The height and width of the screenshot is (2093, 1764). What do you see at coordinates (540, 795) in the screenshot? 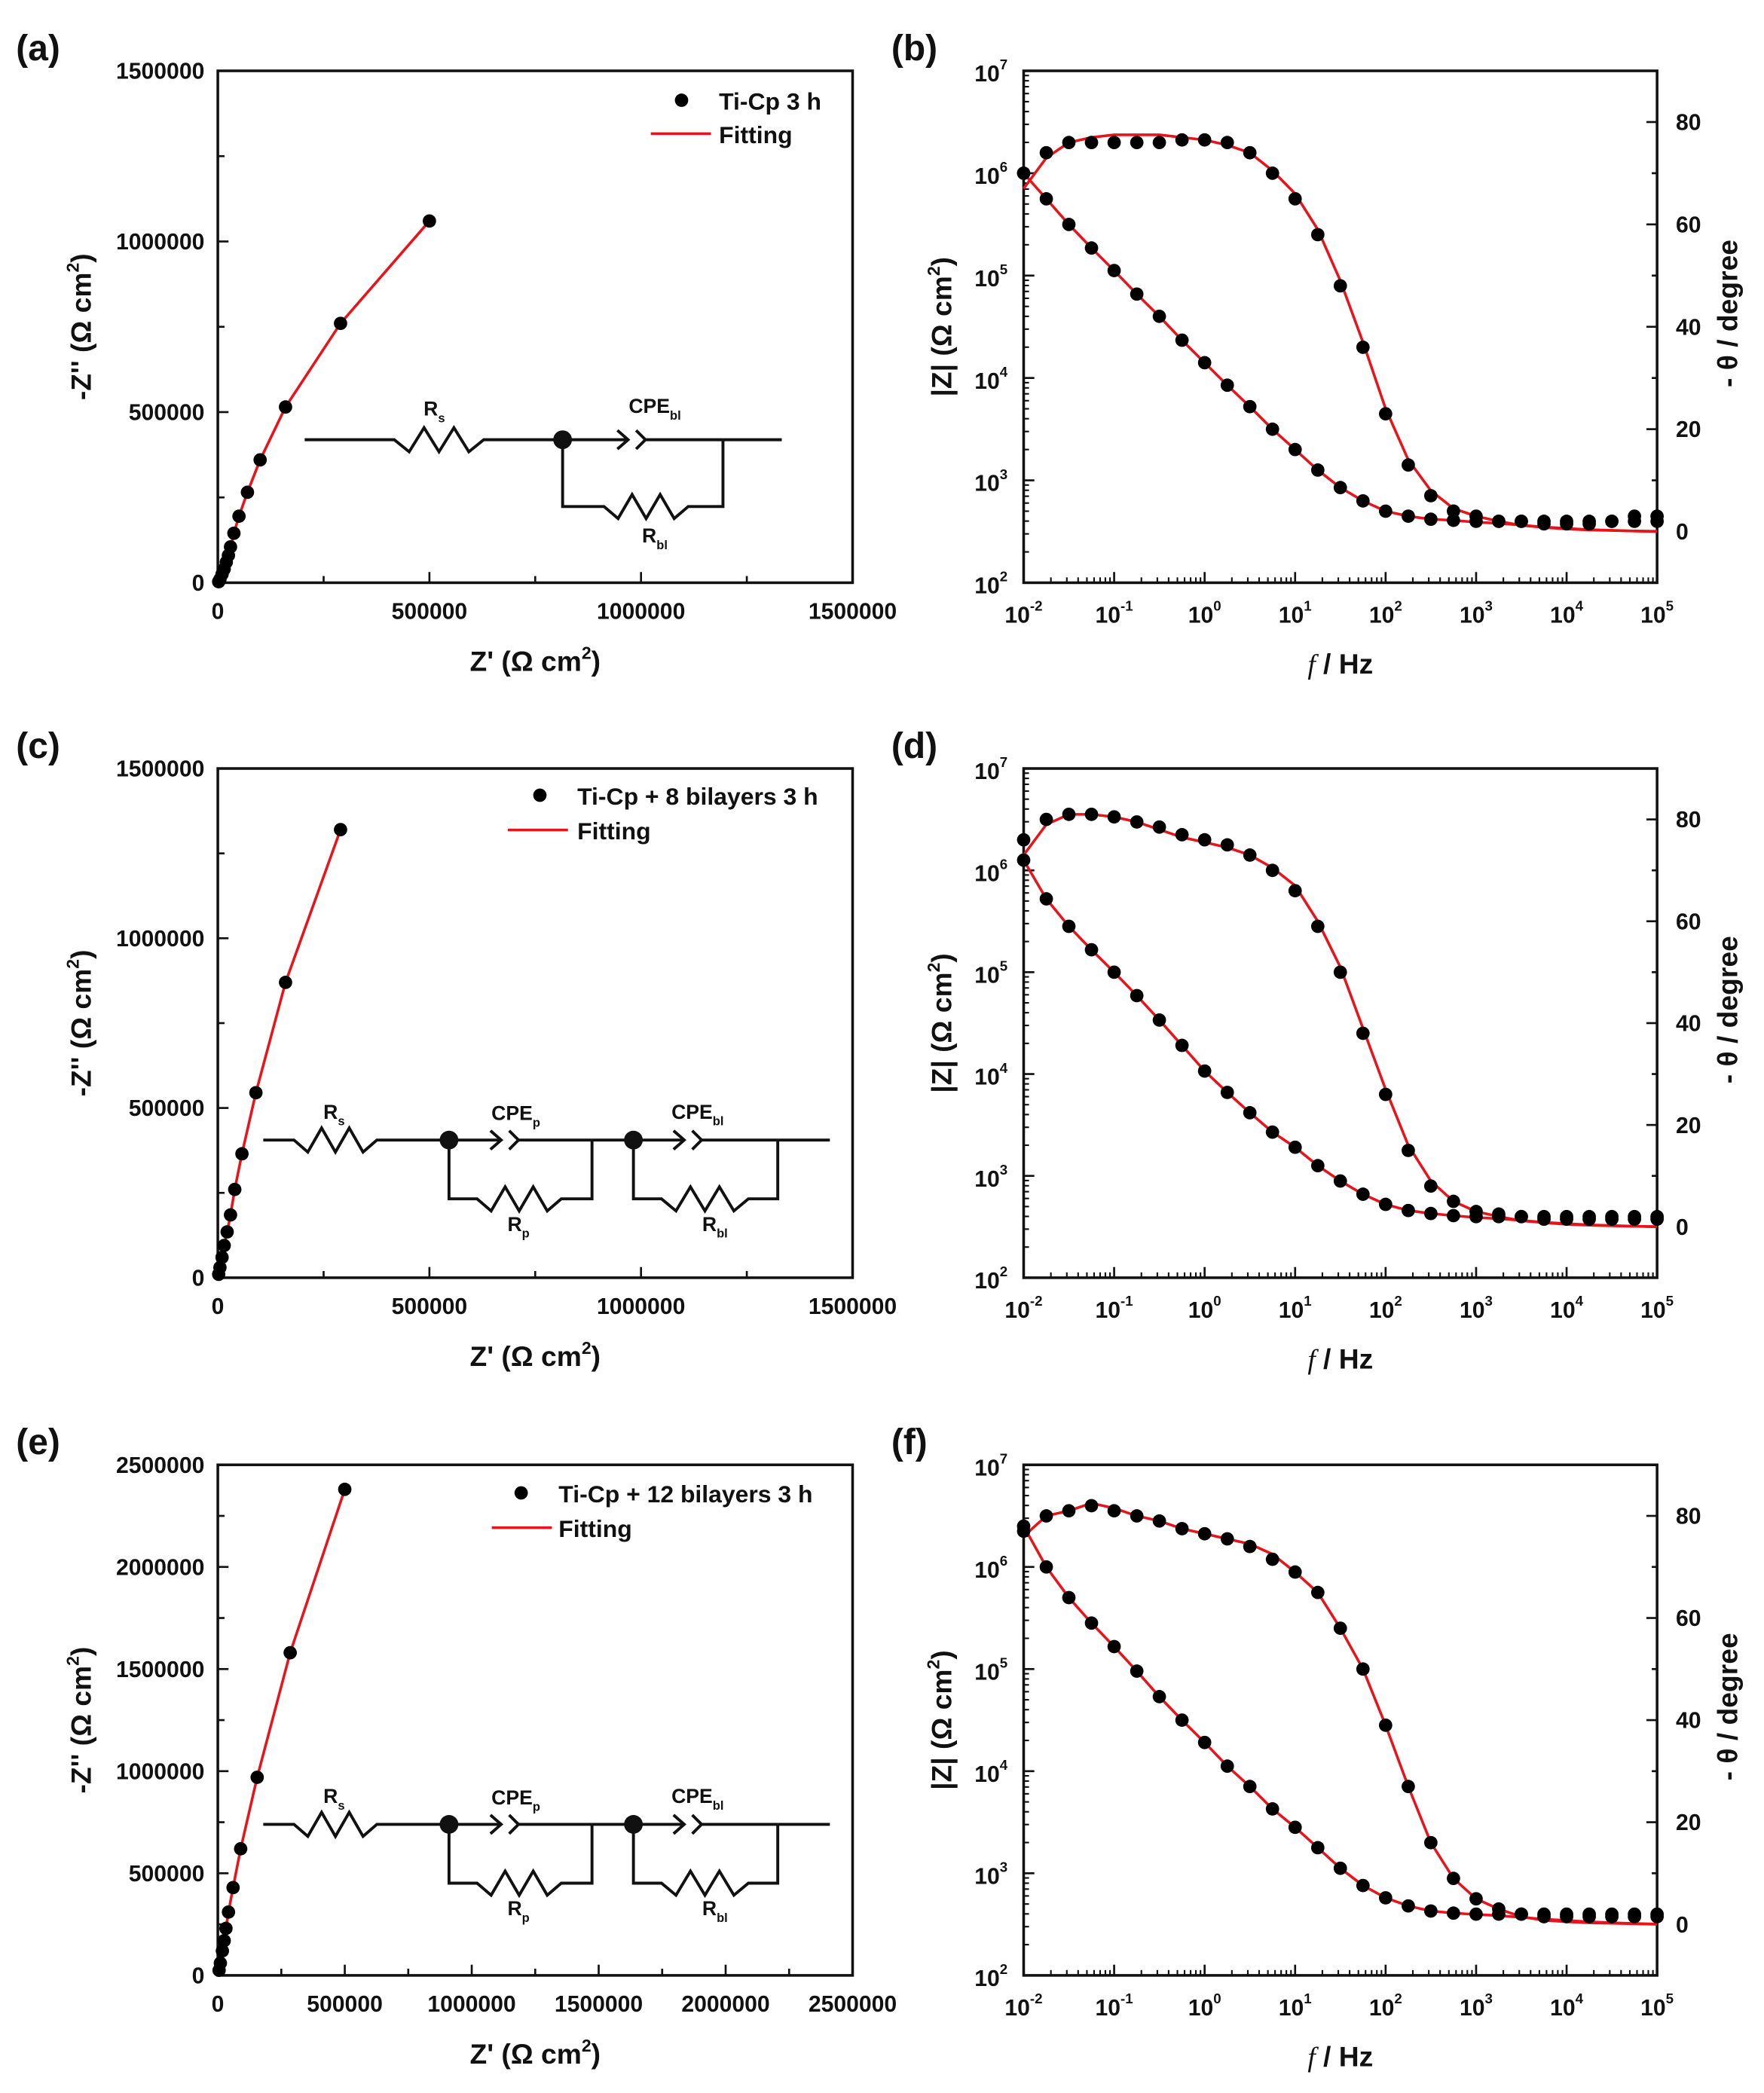
I see `legend-marker` at bounding box center [540, 795].